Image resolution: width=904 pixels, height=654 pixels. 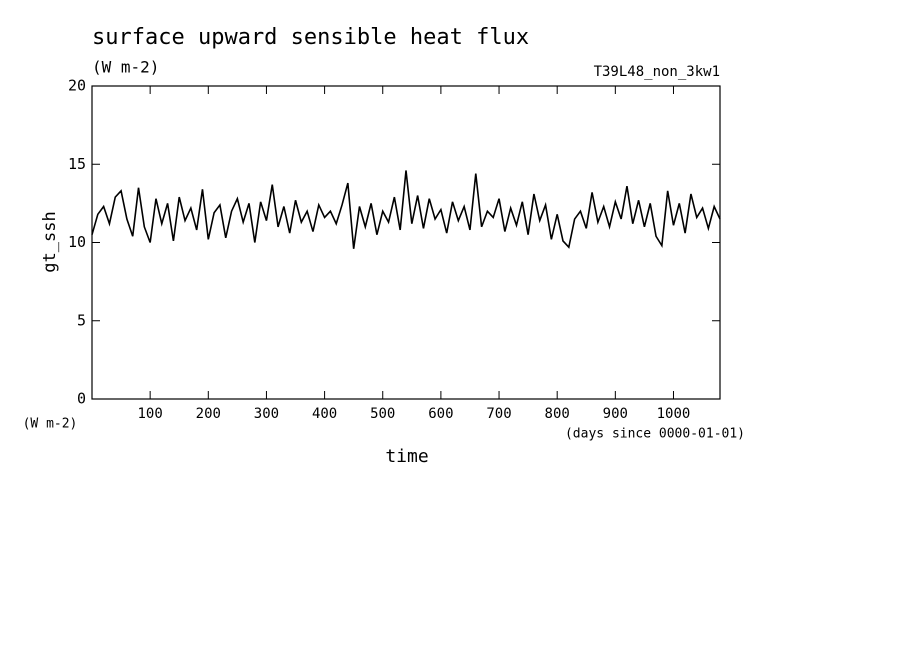 I want to click on x-unit: (days since 0000-01-01), so click(x=655, y=434).